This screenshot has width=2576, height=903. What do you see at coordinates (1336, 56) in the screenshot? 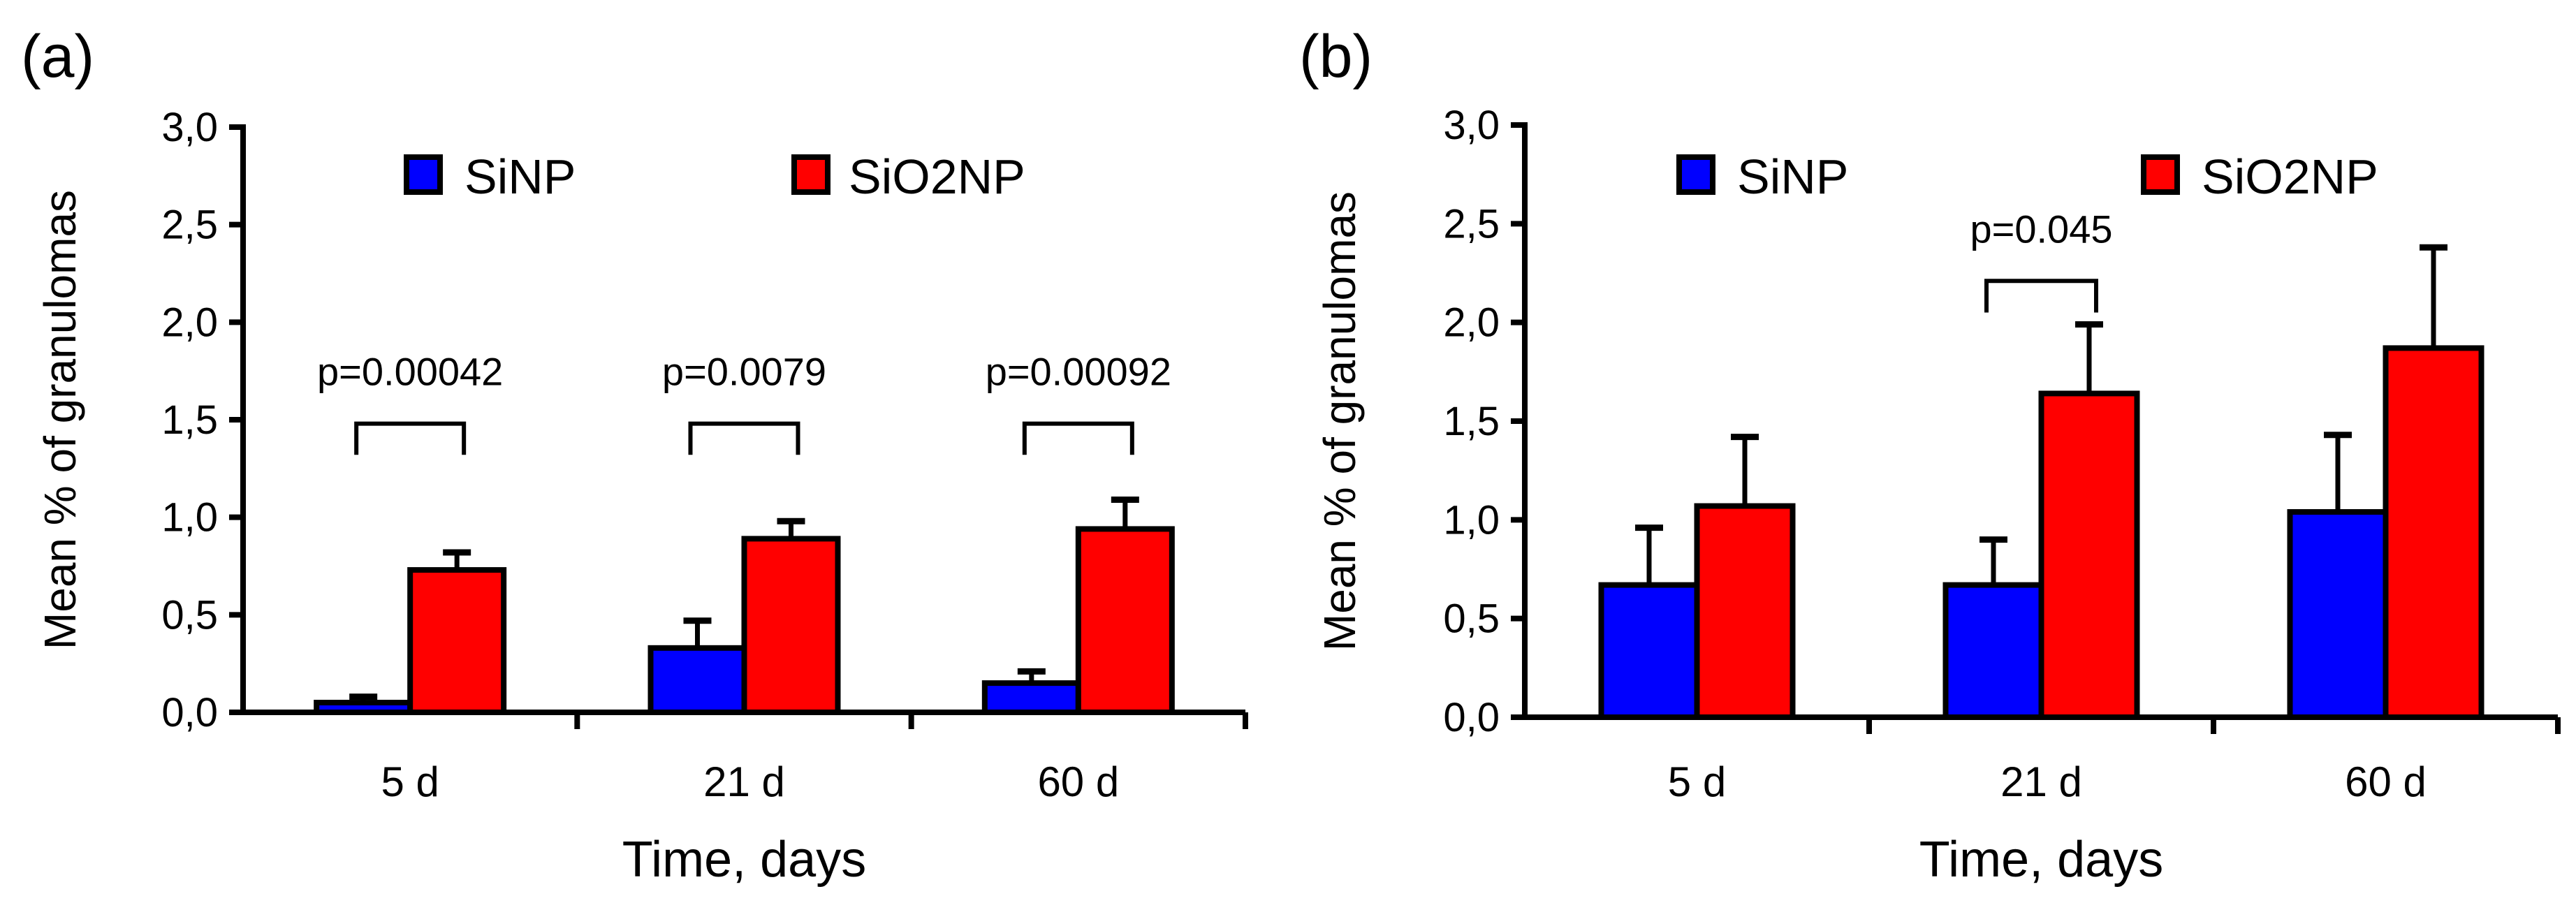
I see `panel-label: (b)` at bounding box center [1336, 56].